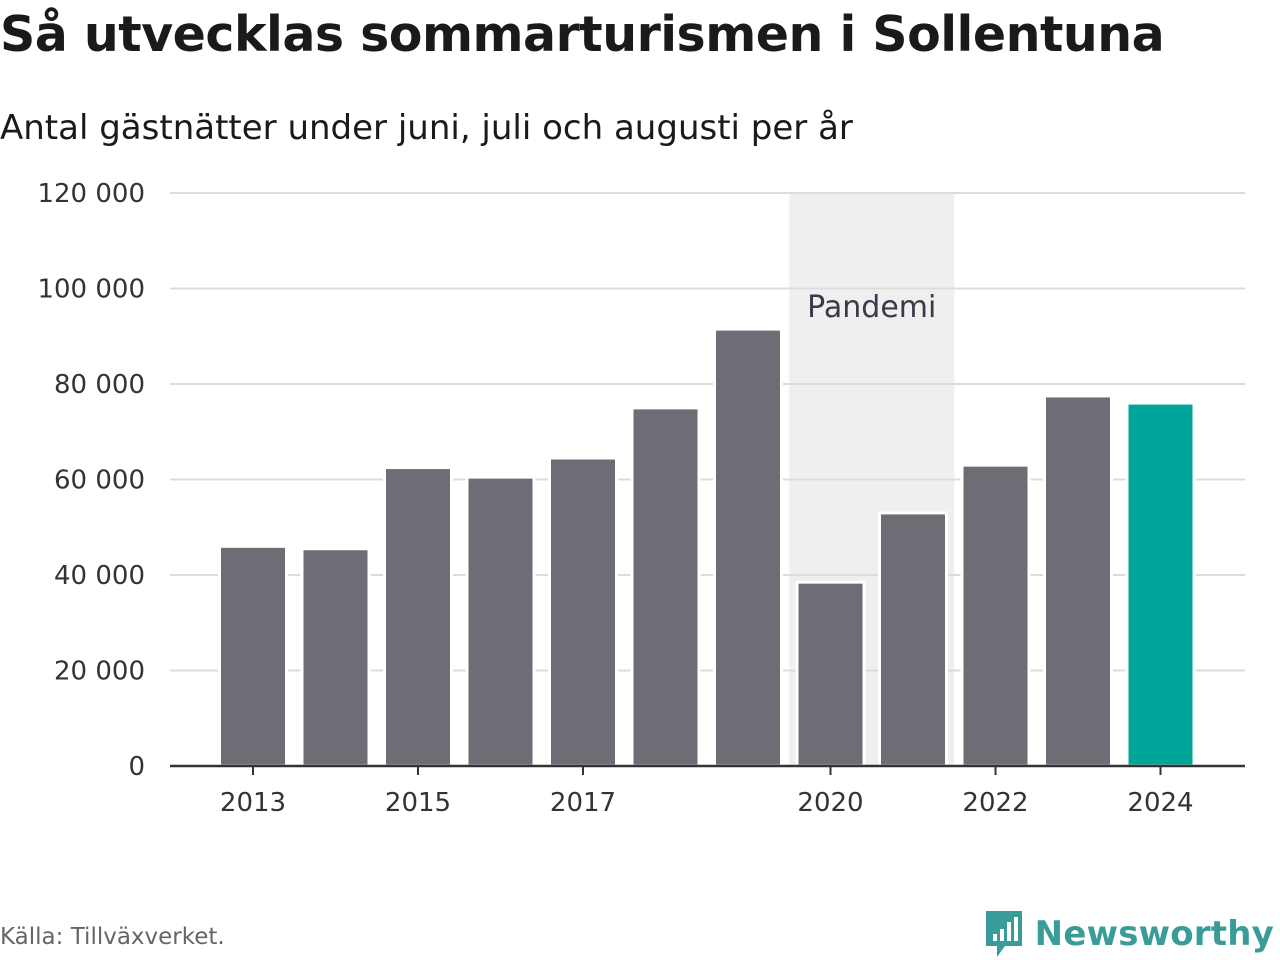 Image resolution: width=1280 pixels, height=960 pixels. What do you see at coordinates (500, 621) in the screenshot?
I see `bar-2016` at bounding box center [500, 621].